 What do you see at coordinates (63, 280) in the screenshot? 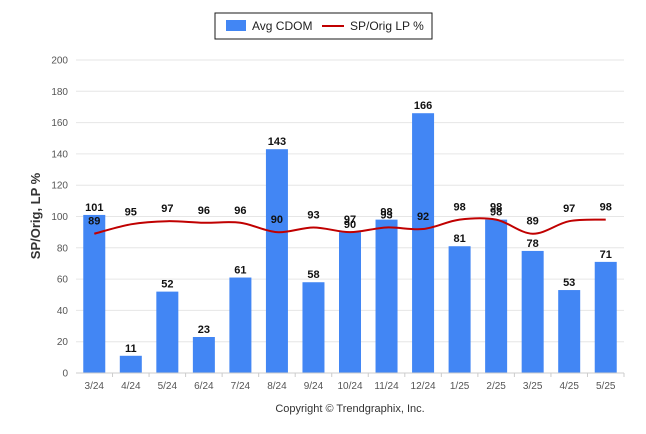
I see `y-tick-label: 60` at bounding box center [63, 280].